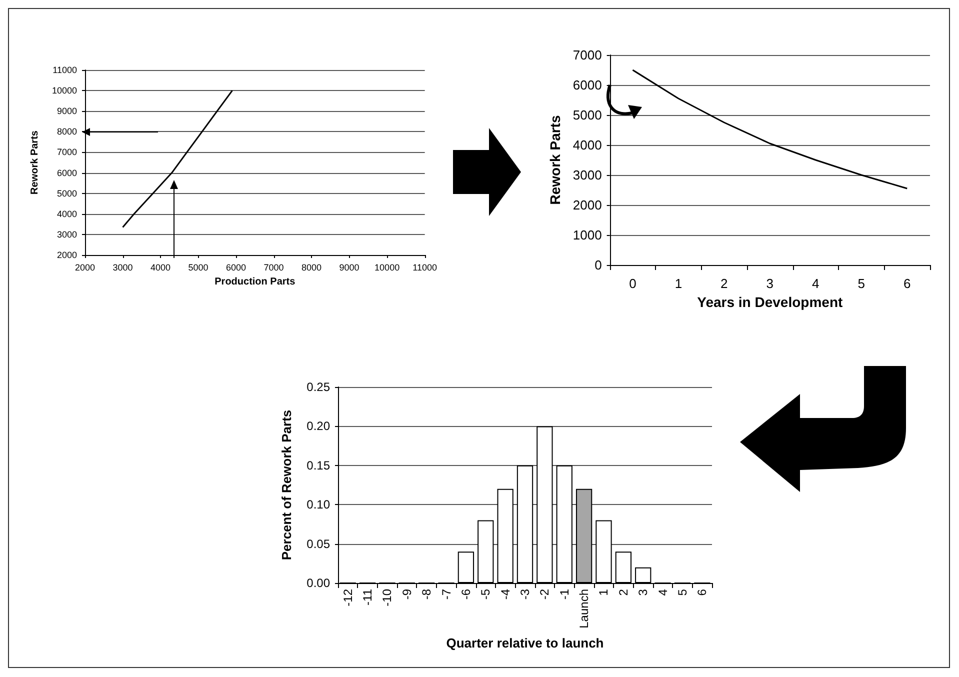 This screenshot has width=959, height=677. Describe the element at coordinates (318, 583) in the screenshot. I see `y-tick-label: 0.00` at that location.